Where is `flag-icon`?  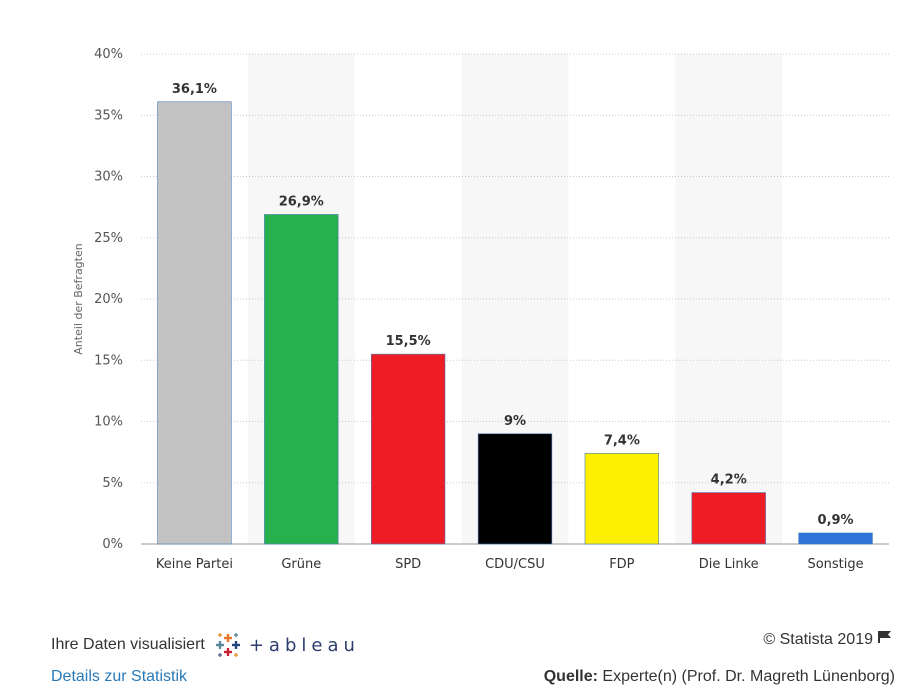 flag-icon is located at coordinates (885, 639).